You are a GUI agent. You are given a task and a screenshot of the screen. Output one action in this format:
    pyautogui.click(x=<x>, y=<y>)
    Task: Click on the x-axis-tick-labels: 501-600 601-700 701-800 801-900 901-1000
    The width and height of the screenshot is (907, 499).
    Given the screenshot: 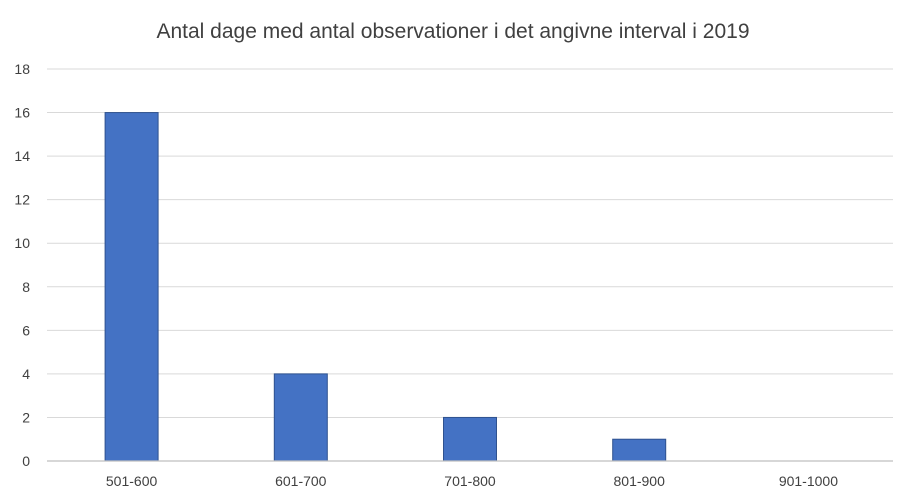 What is the action you would take?
    pyautogui.click(x=472, y=481)
    